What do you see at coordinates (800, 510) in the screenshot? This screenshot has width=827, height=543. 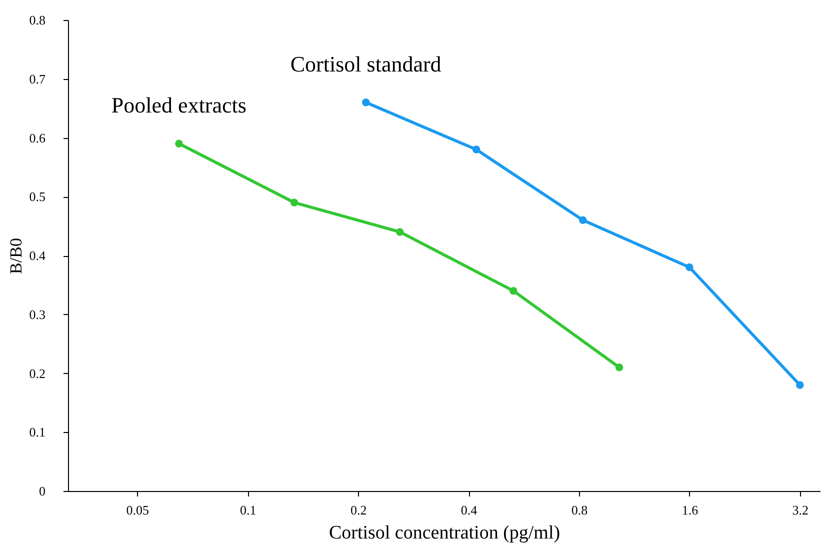 I see `x-tick-label: 3.2` at bounding box center [800, 510].